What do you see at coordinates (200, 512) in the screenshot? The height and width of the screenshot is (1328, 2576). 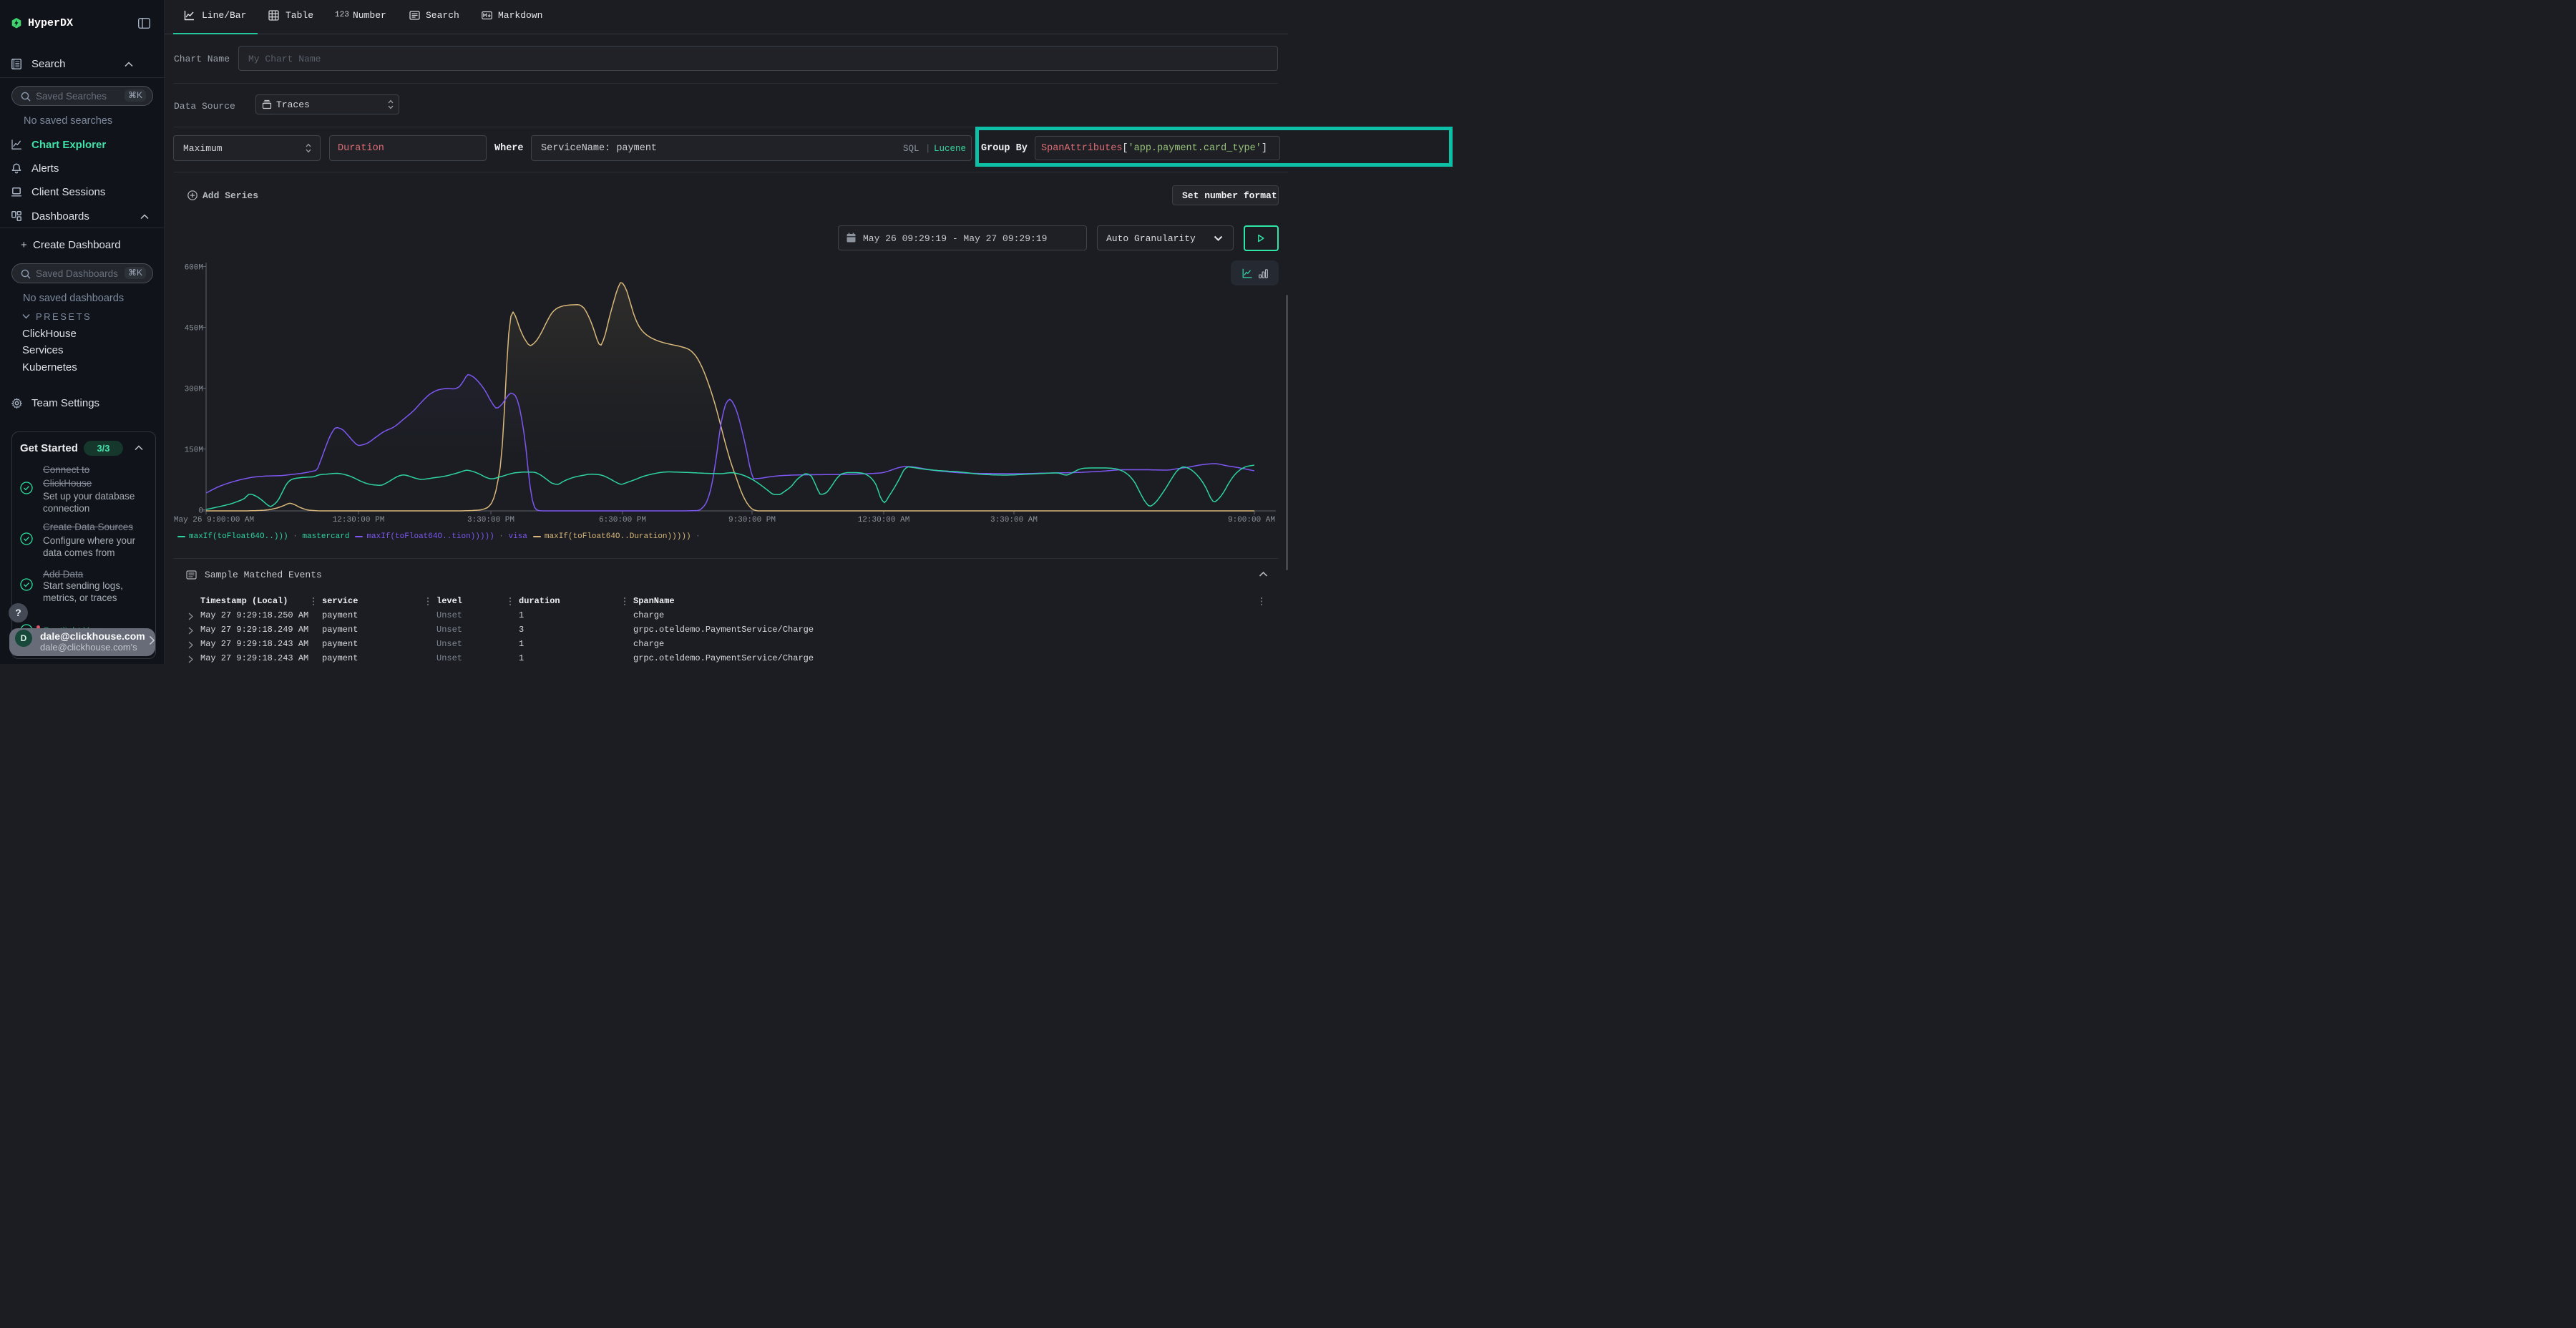 I see `svg-text: 0` at bounding box center [200, 512].